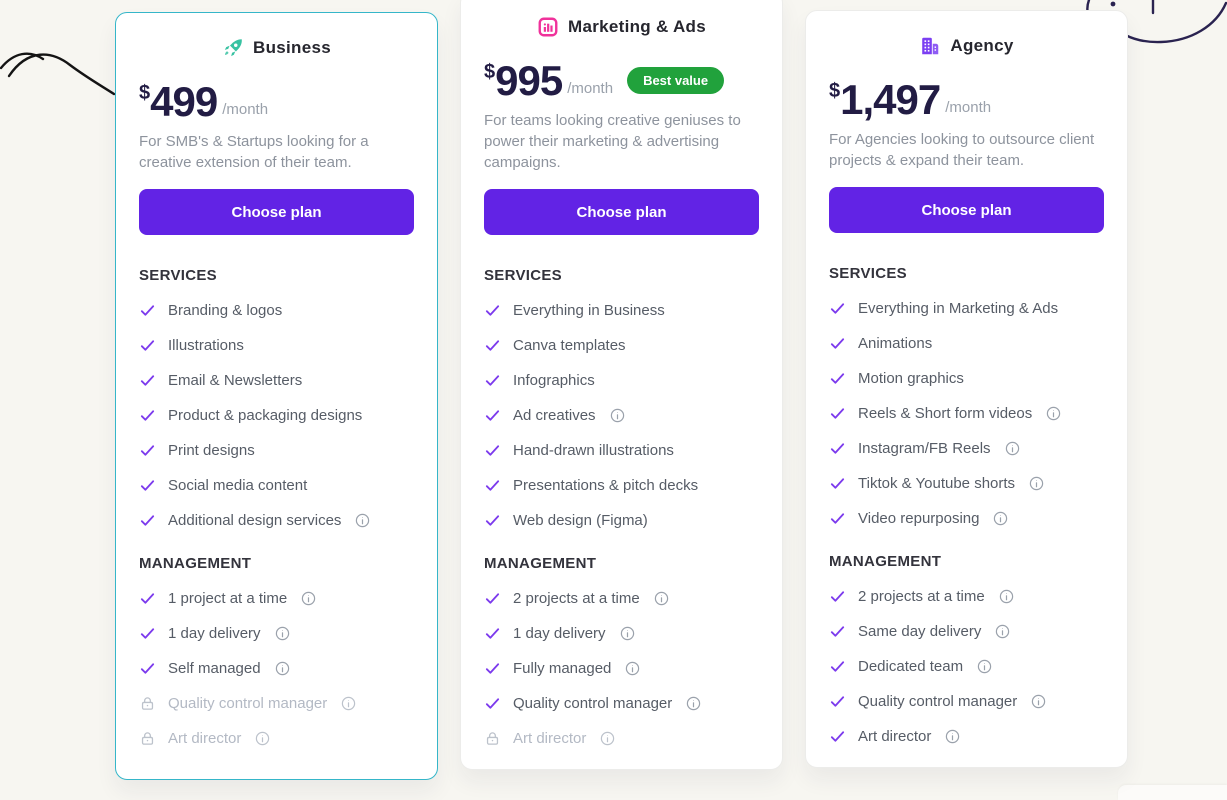 This screenshot has height=800, width=1227. Describe the element at coordinates (621, 27) in the screenshot. I see `plan-header: Marketing & Ads` at that location.